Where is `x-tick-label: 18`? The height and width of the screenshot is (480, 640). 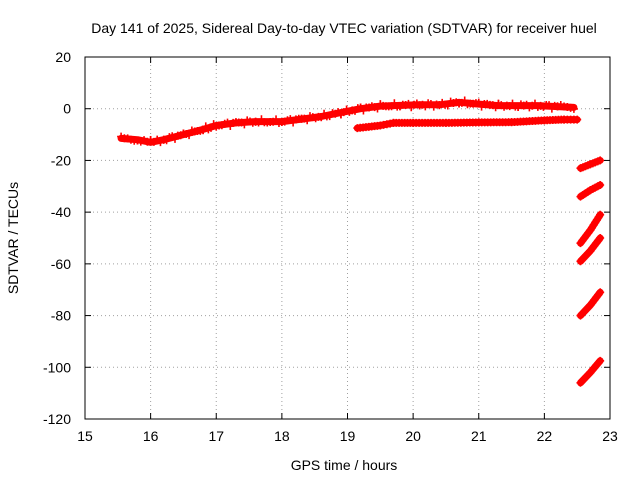
x-tick-label: 18 is located at coordinates (282, 436).